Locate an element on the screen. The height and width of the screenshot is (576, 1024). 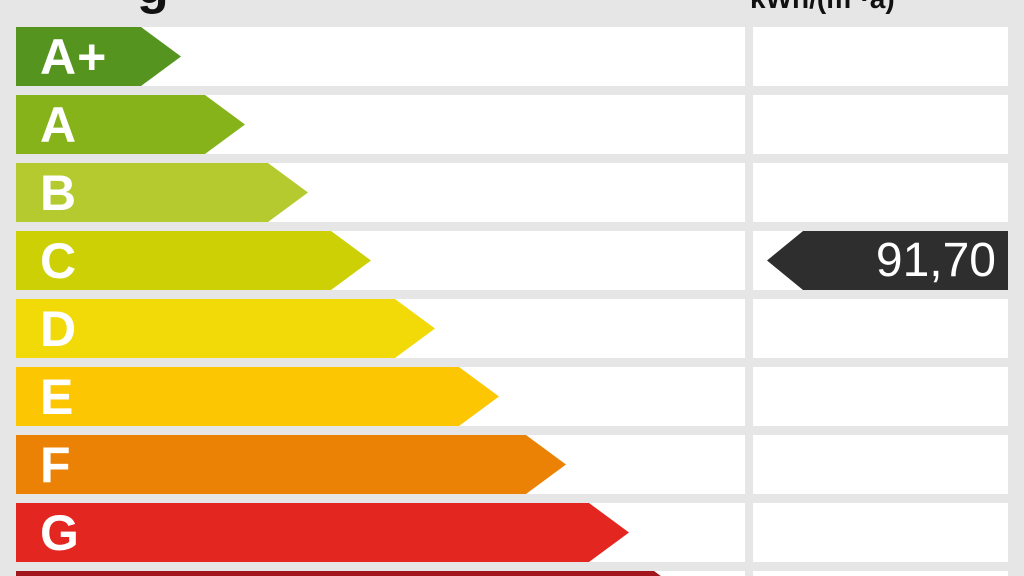
rating-row-a-plus: A+ is located at coordinates (512, 56).